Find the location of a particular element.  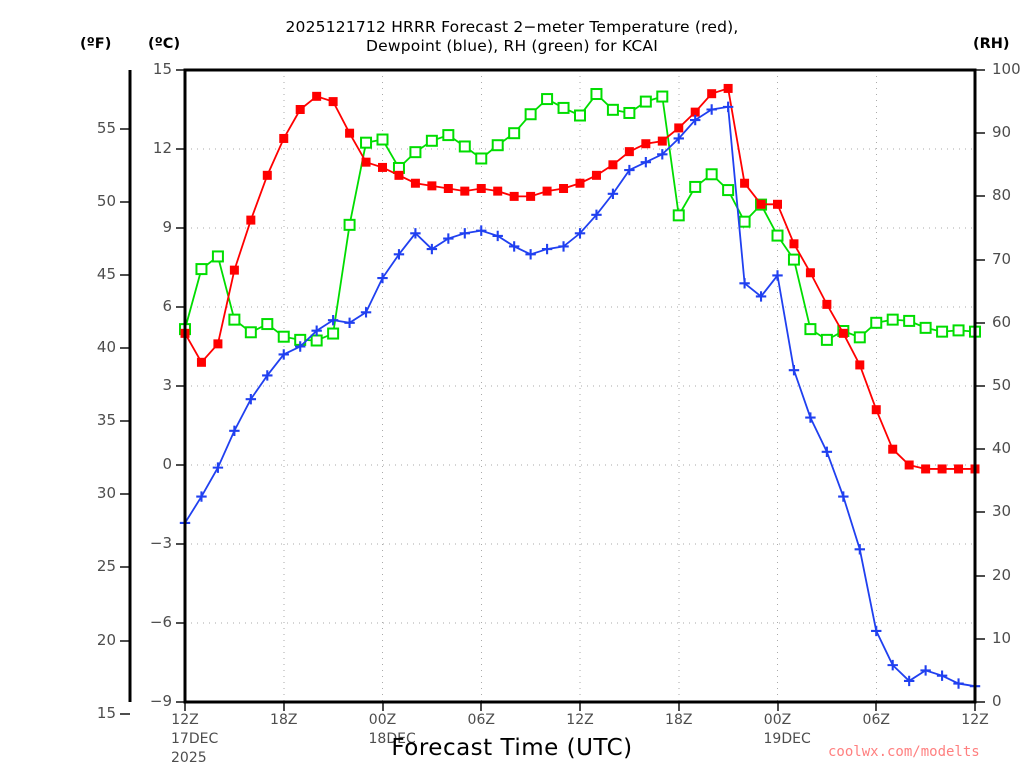

rh-tick-label: 10 is located at coordinates (1002, 637).